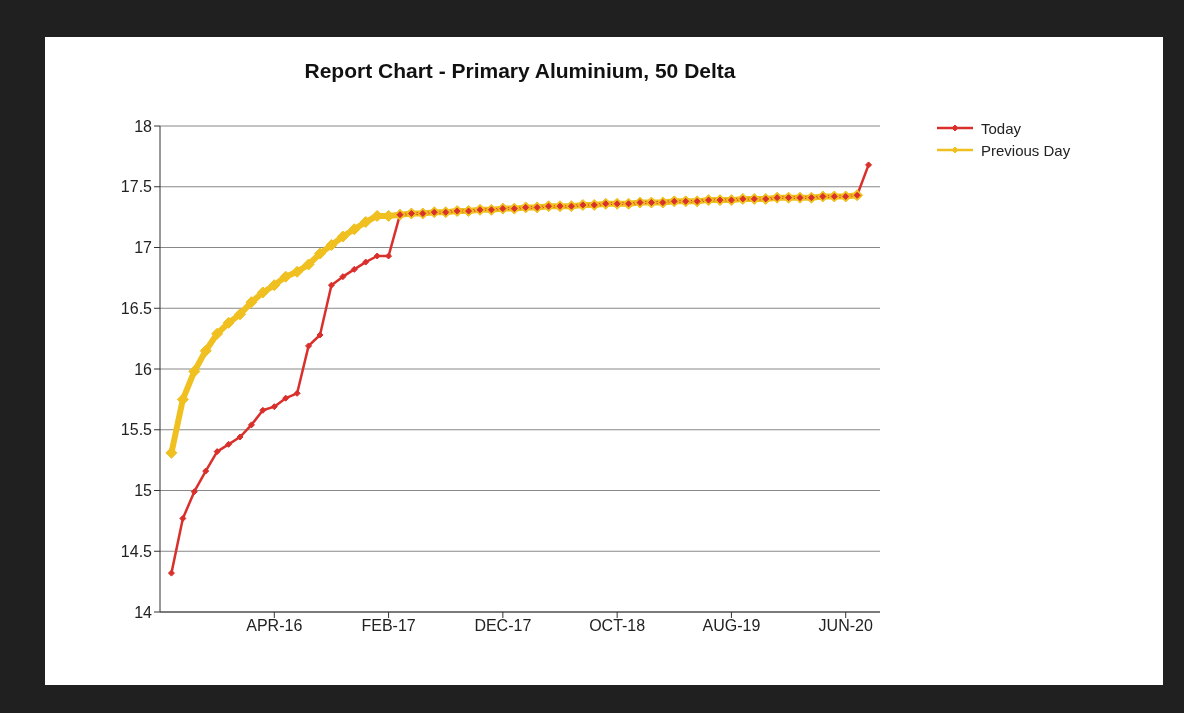  Describe the element at coordinates (136, 187) in the screenshot. I see `y-tick-label: 17.5` at that location.